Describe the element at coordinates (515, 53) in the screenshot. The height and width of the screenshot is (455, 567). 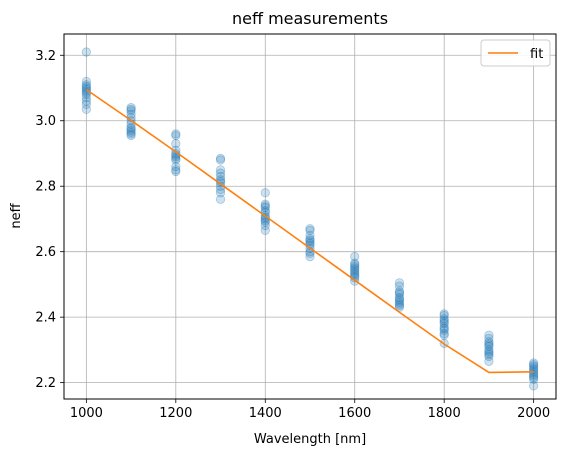
I see `legend: fit` at that location.